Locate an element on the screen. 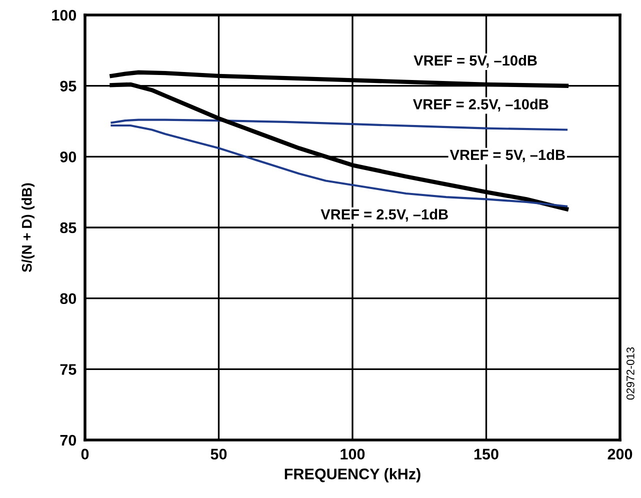  x-tick-label: 150 is located at coordinates (486, 454).